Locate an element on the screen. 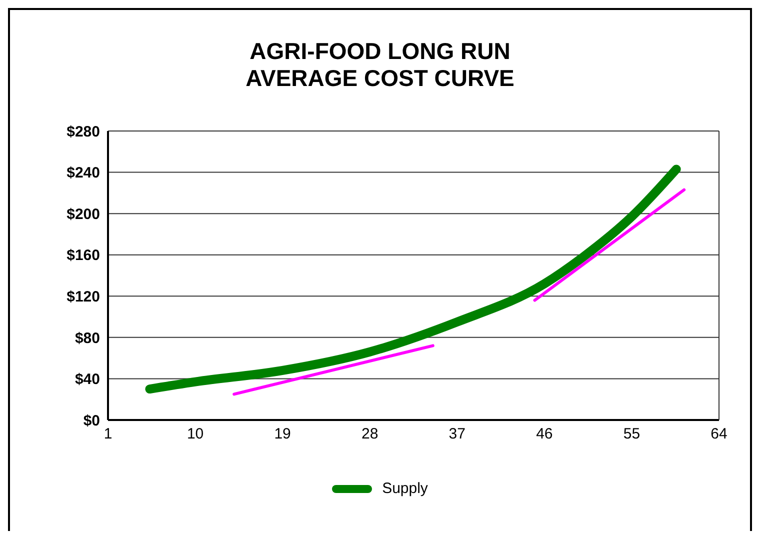 The image size is (762, 539). y-tick-label: $0 is located at coordinates (91, 421).